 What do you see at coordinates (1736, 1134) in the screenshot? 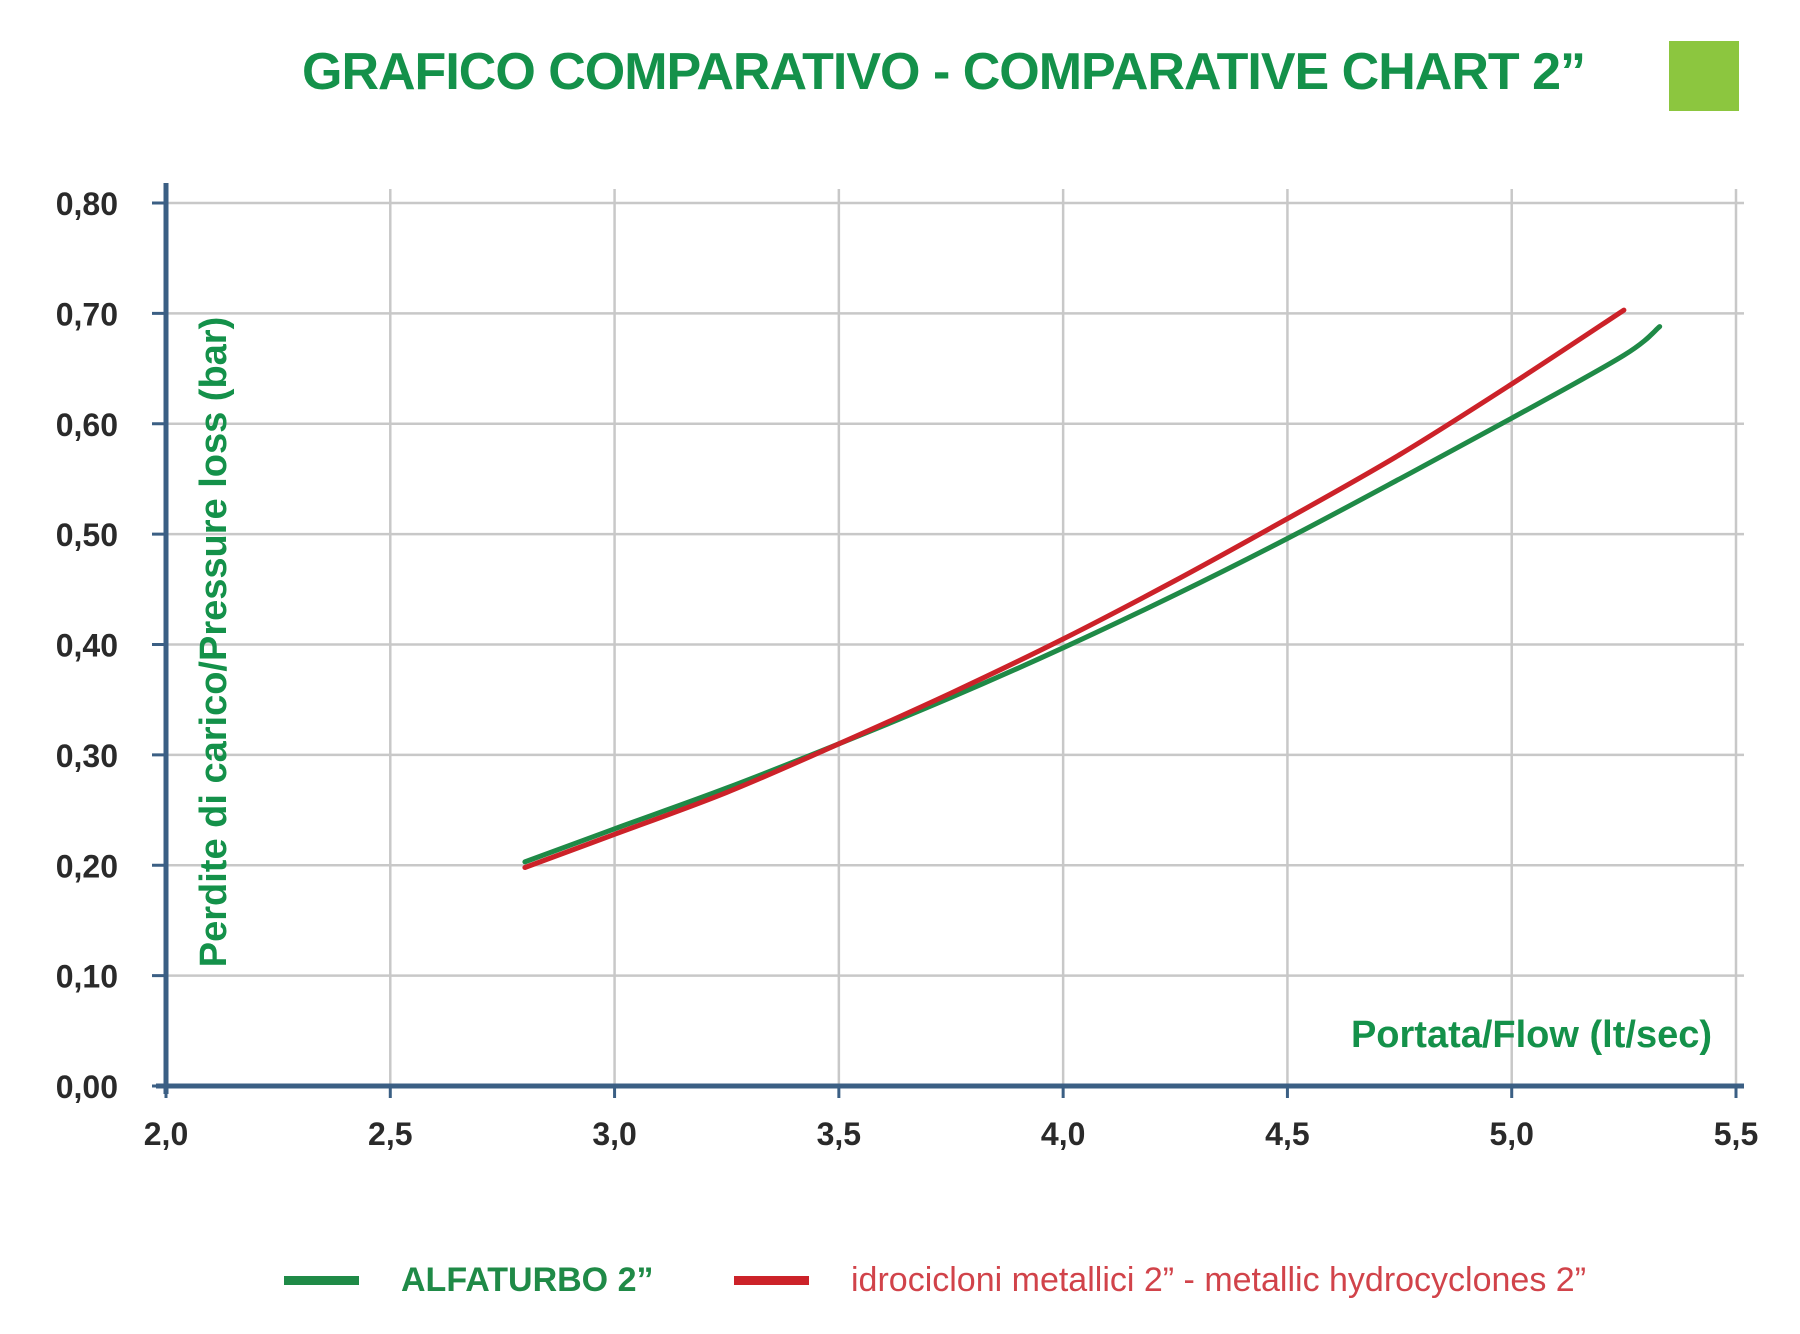
I see `x-tick-label: 5,5` at bounding box center [1736, 1134].